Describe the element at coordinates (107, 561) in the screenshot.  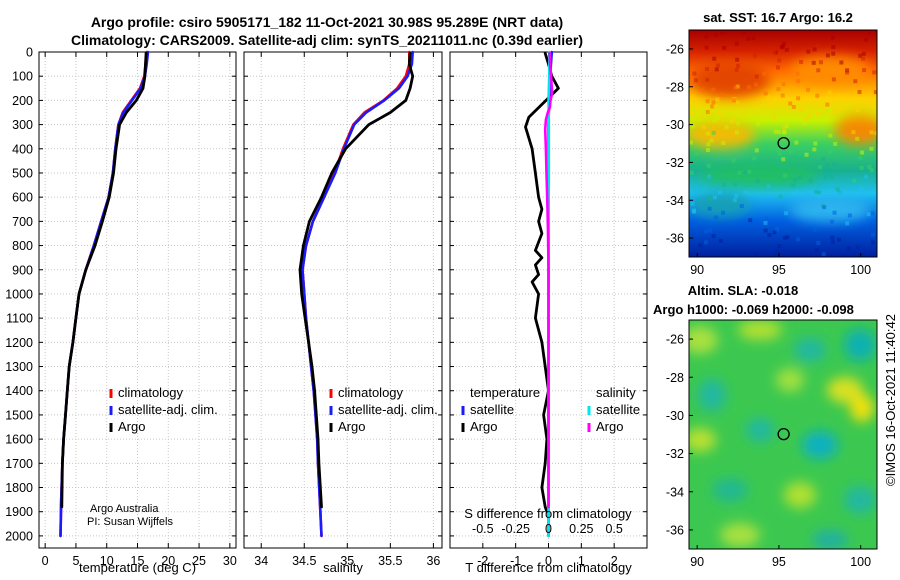
I see `temperature-xtick-label: 10` at that location.